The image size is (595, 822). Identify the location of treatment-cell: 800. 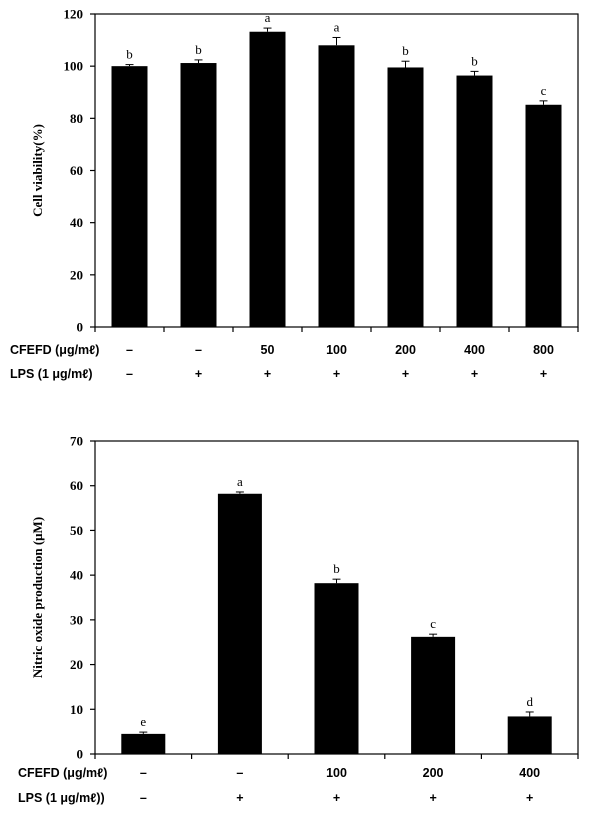
(543, 350).